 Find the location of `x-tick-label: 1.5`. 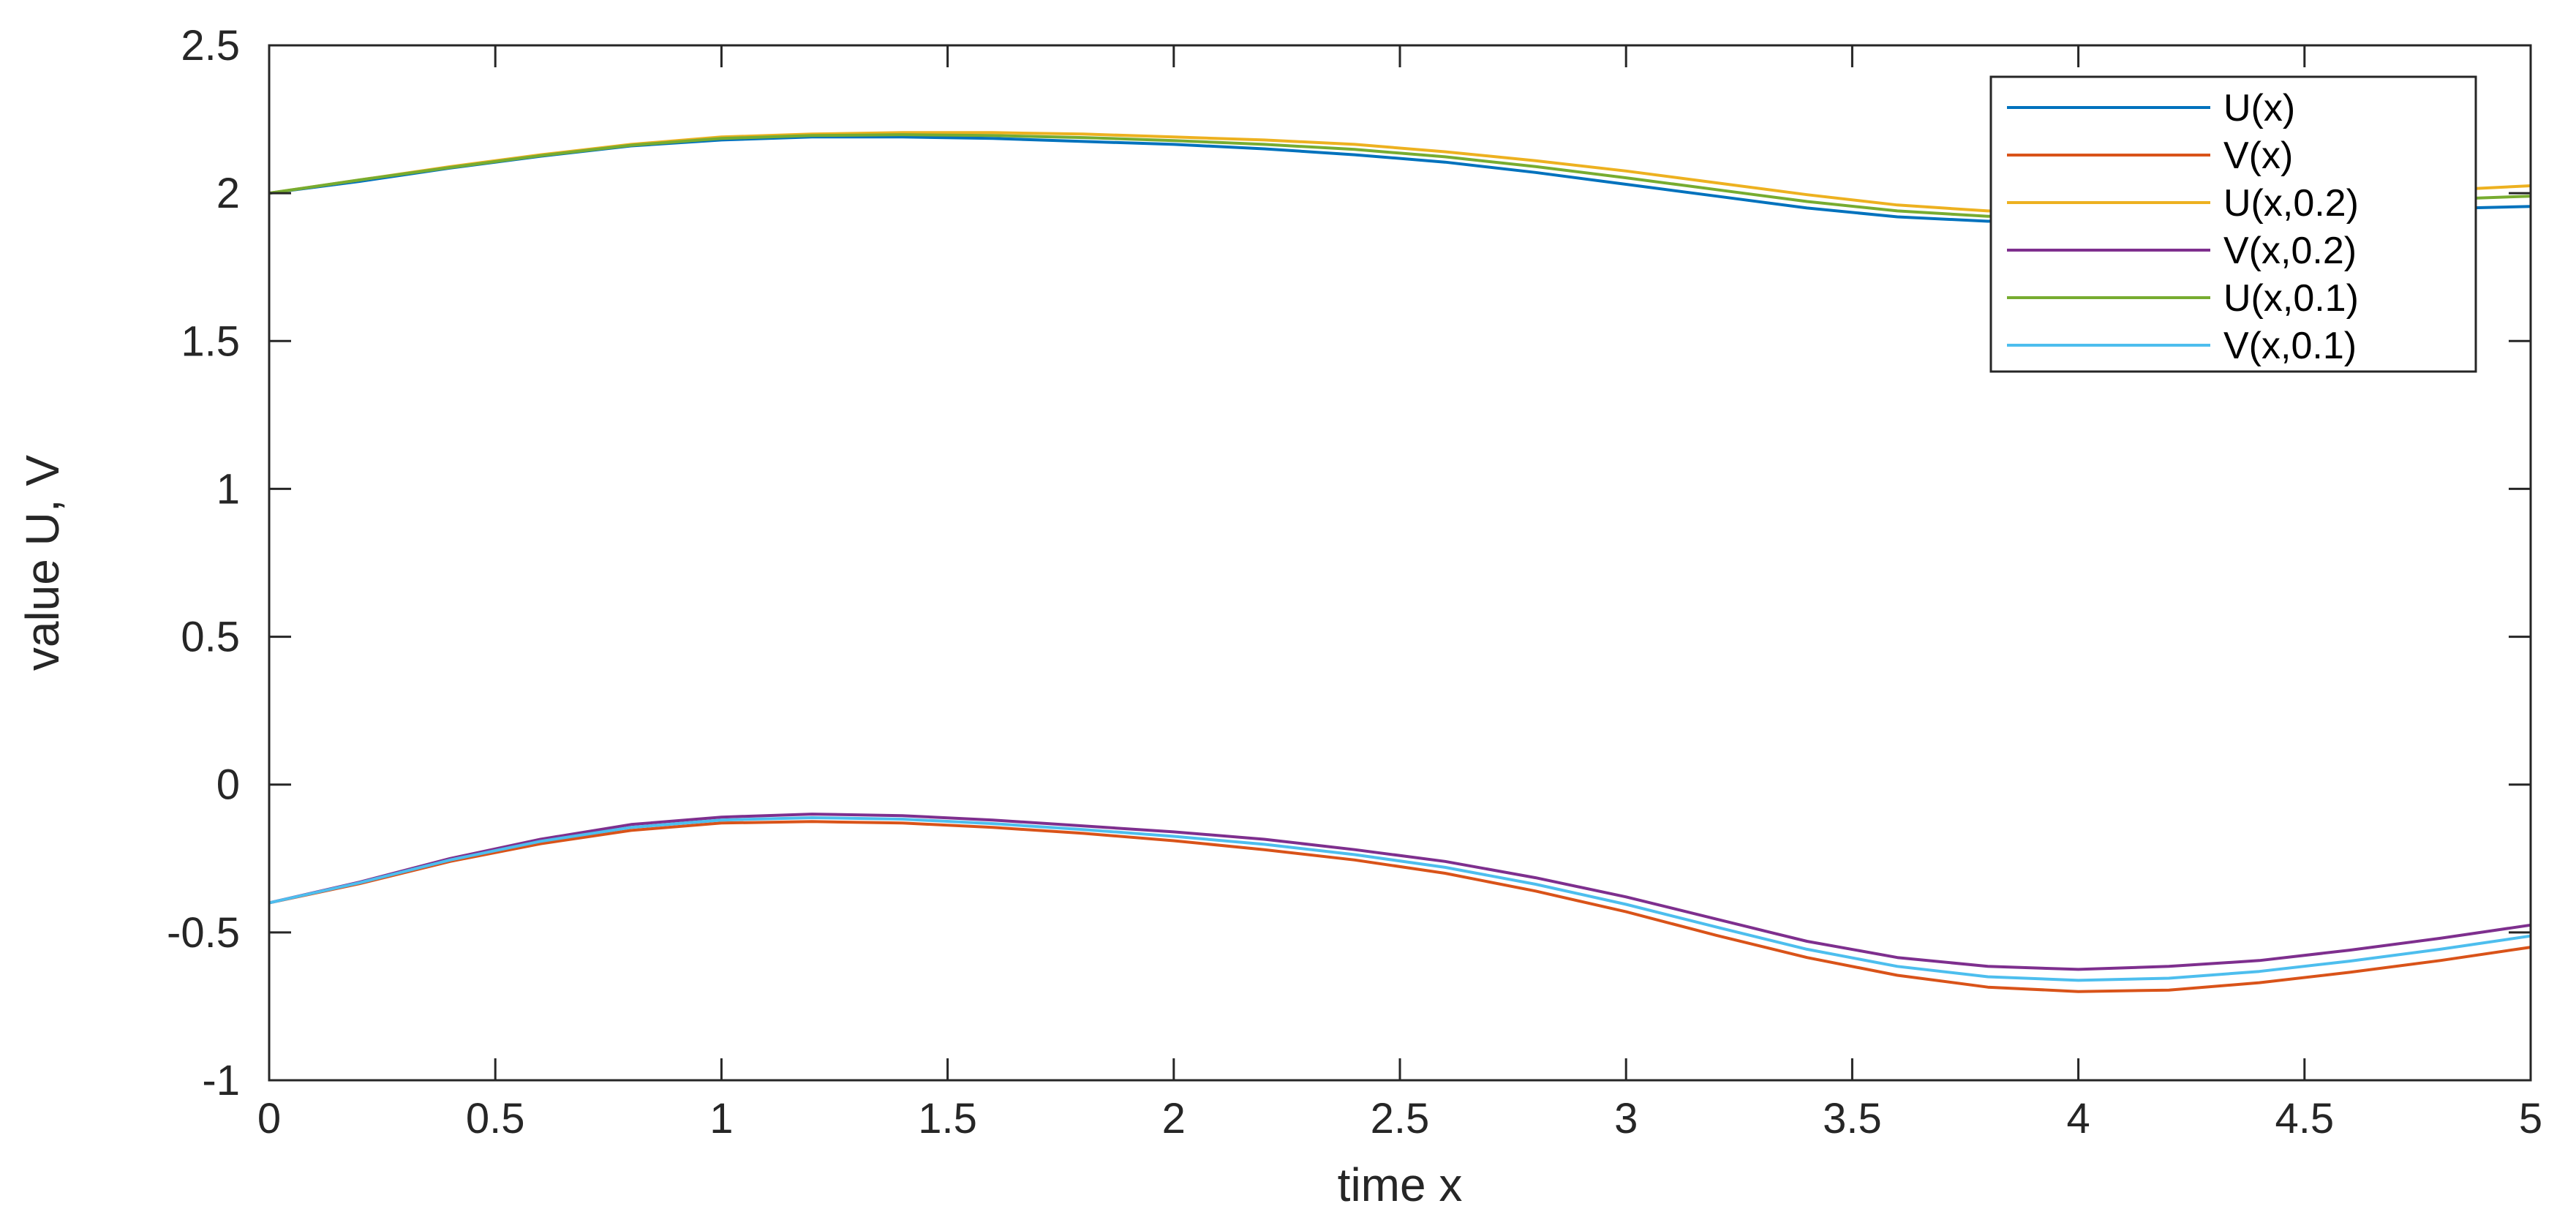

x-tick-label: 1.5 is located at coordinates (947, 1118).